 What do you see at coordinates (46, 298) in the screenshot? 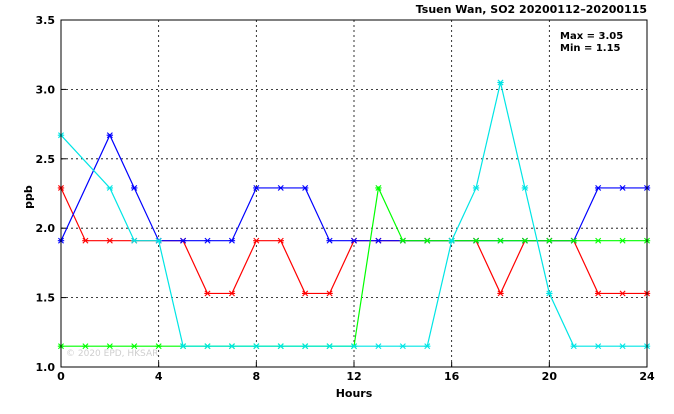
I see `y-tick-label: 1.5` at bounding box center [46, 298].